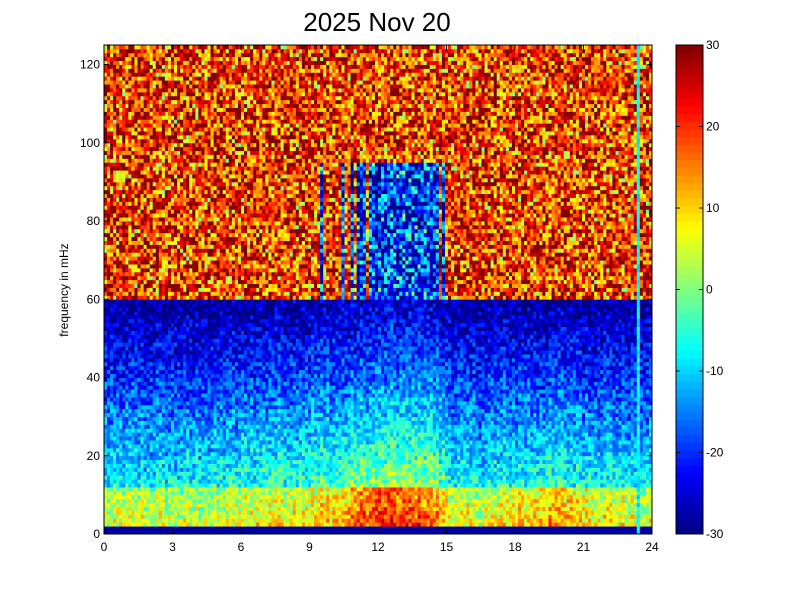  What do you see at coordinates (515, 547) in the screenshot?
I see `x-tick-label: 18` at bounding box center [515, 547].